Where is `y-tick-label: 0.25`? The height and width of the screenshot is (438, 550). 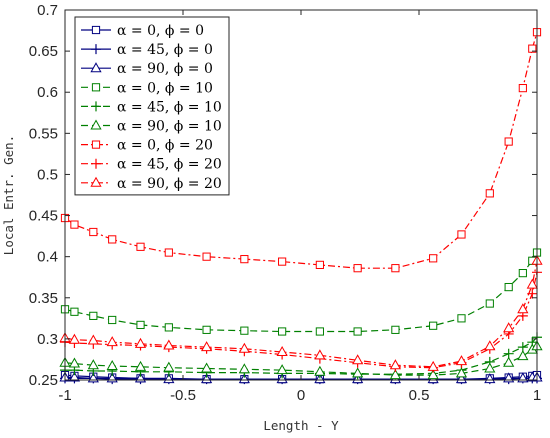 y-tick-label: 0.25 is located at coordinates (43, 380).